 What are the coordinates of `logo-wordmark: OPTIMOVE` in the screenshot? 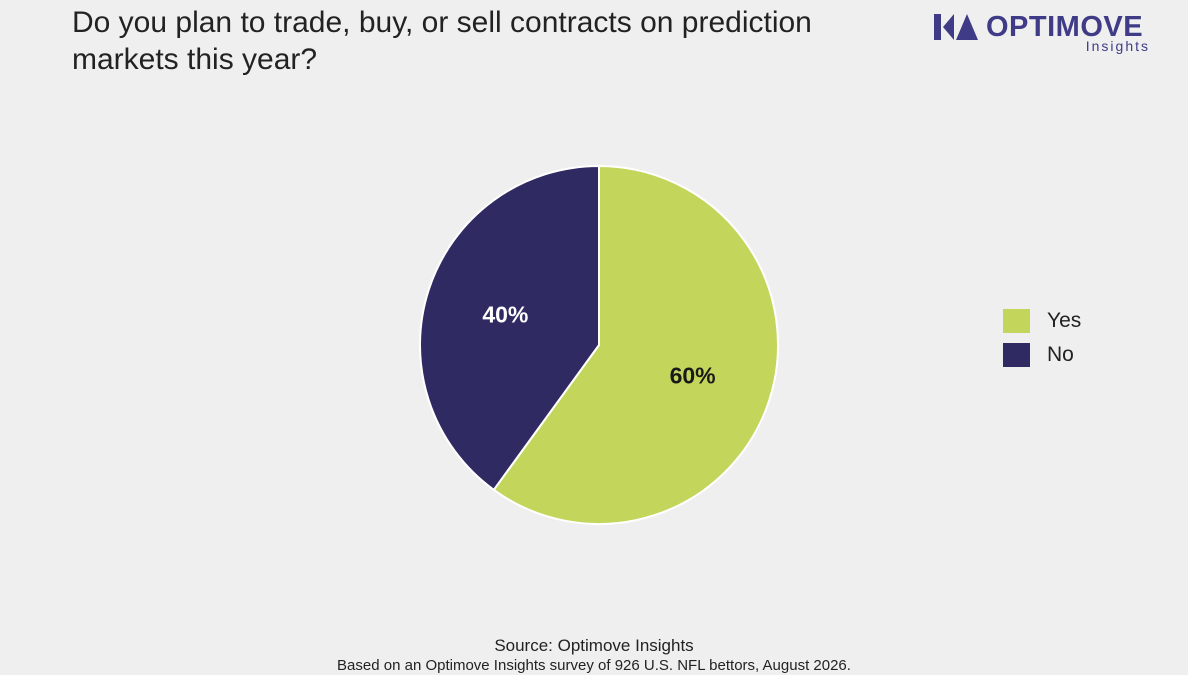 It's located at (1065, 27).